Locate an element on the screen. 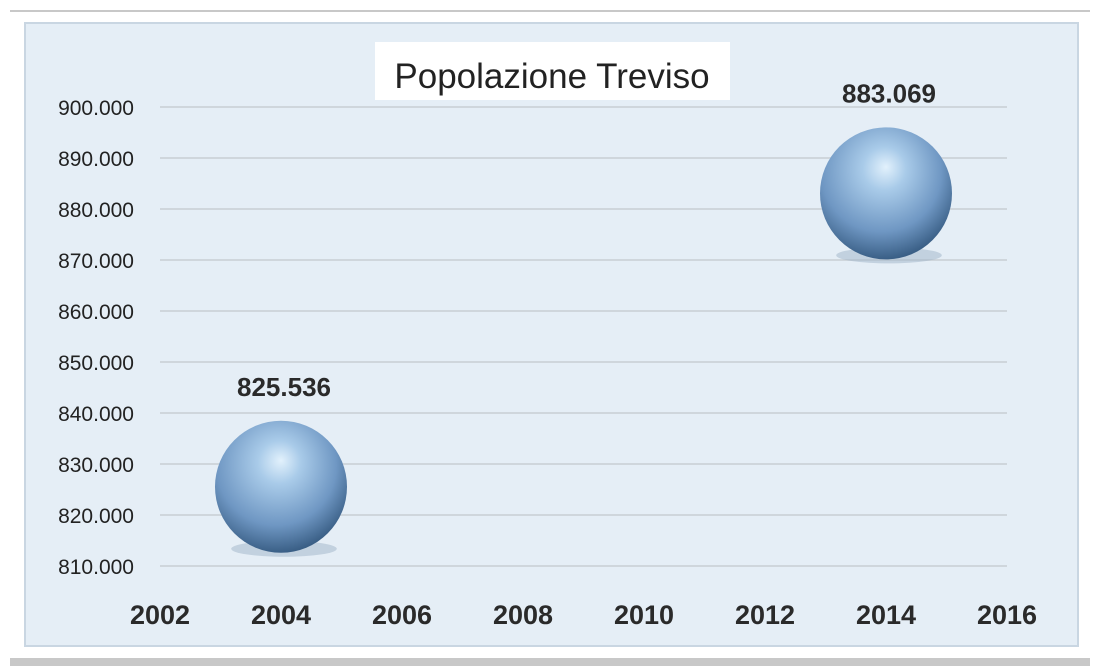  x-tick-label: 2008 is located at coordinates (523, 615).